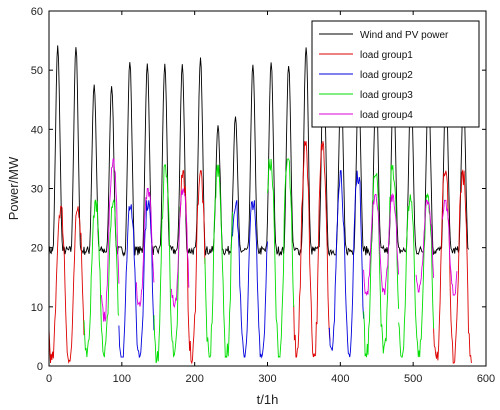  Describe the element at coordinates (386, 115) in the screenshot. I see `legend-label: load group4` at that location.